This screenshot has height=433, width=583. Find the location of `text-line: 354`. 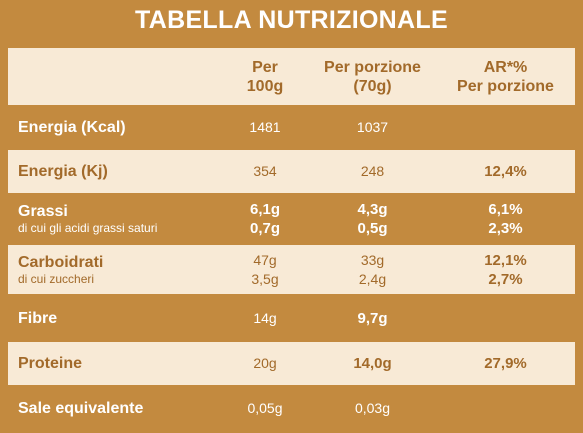

text-line: 354 is located at coordinates (265, 171).